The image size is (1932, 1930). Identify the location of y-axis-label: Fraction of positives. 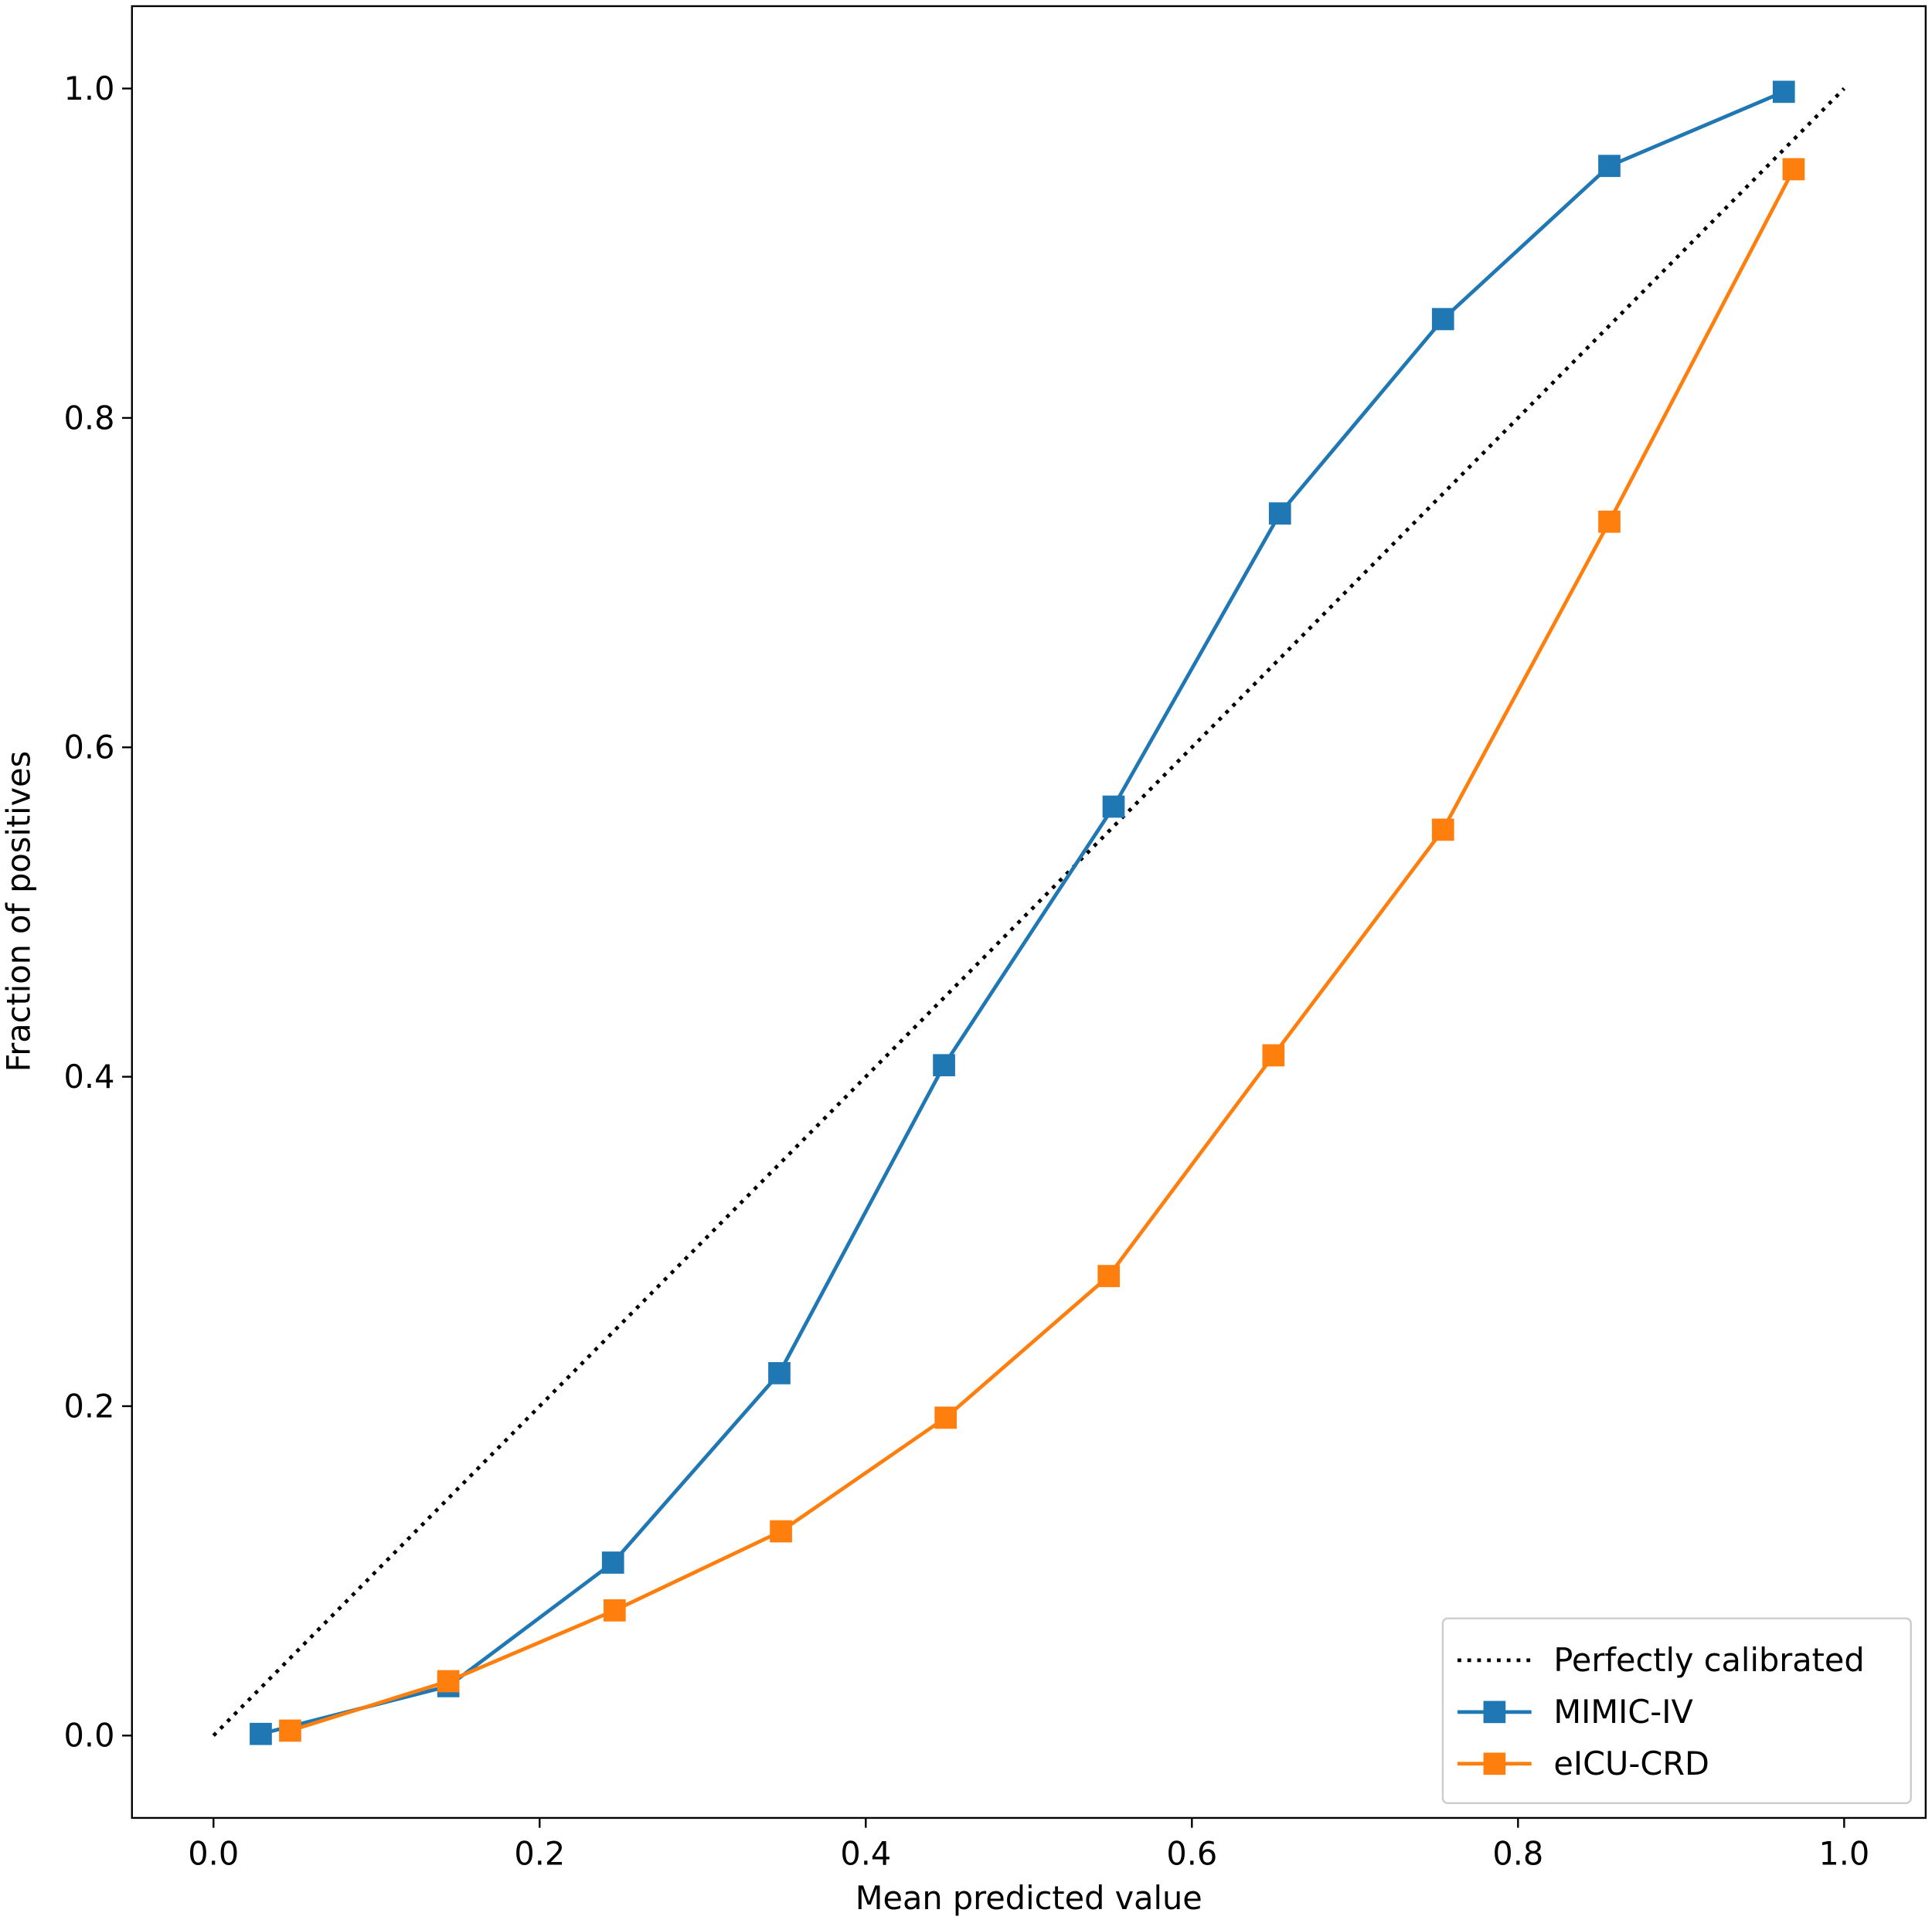
(19, 911).